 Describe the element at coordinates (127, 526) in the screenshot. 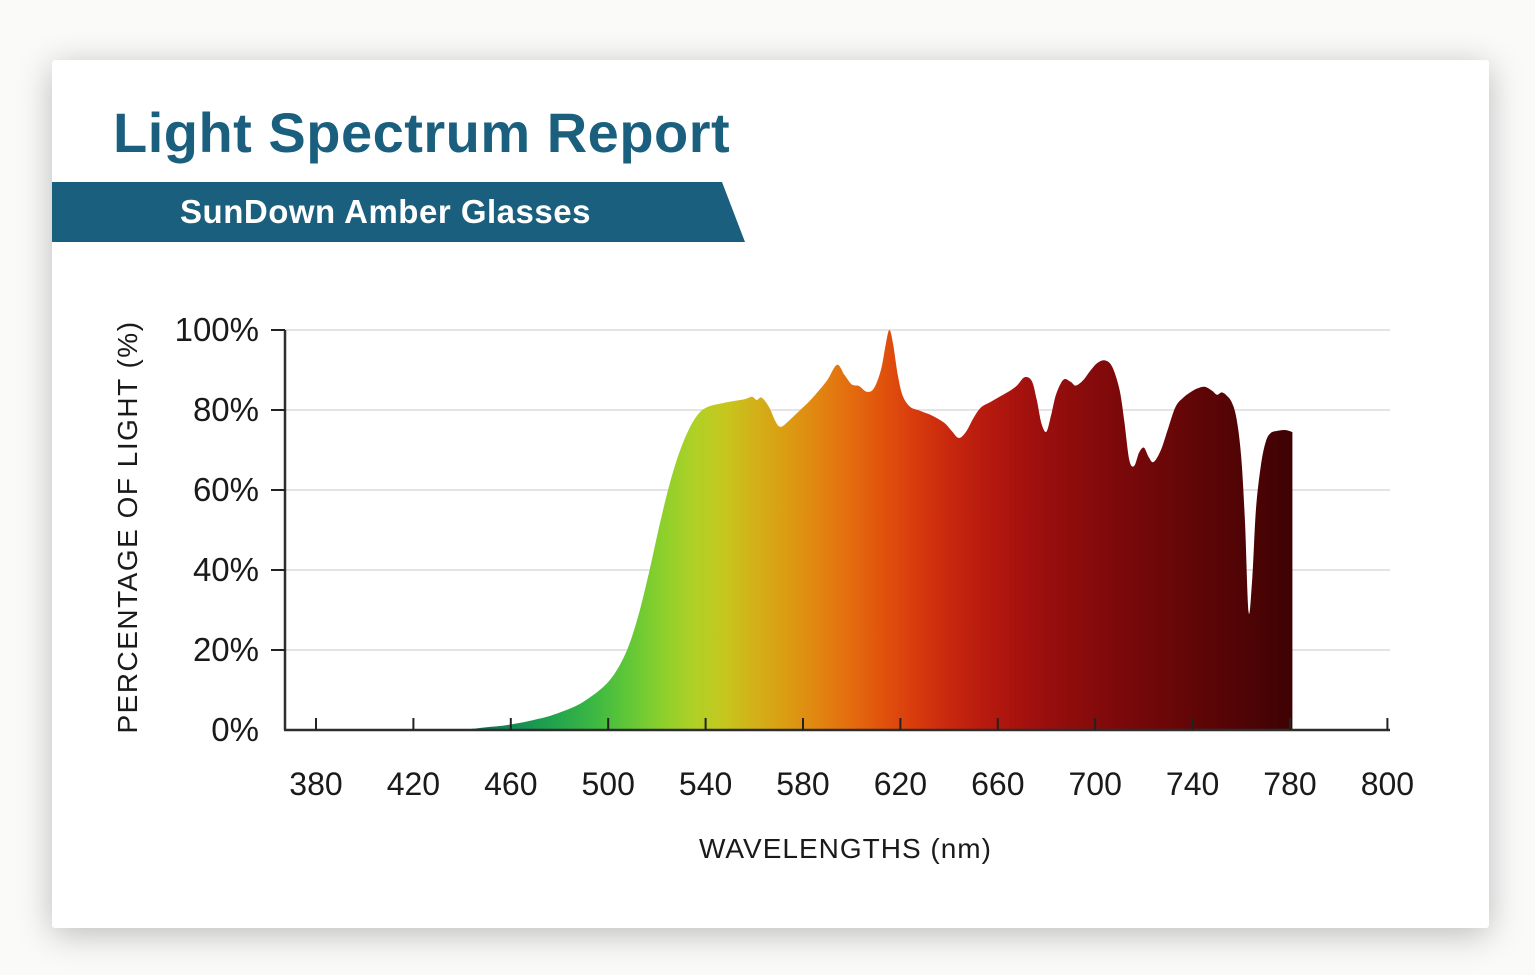

I see `y-axis-title: PERCENTAGE OF LIGHT (%)` at that location.